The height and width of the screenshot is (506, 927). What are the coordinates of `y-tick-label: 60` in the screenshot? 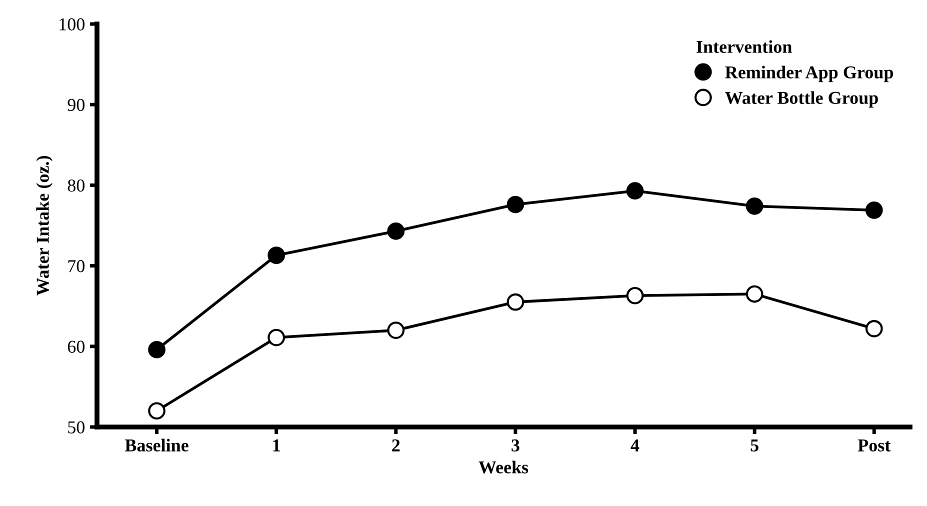 It's located at (76, 346).